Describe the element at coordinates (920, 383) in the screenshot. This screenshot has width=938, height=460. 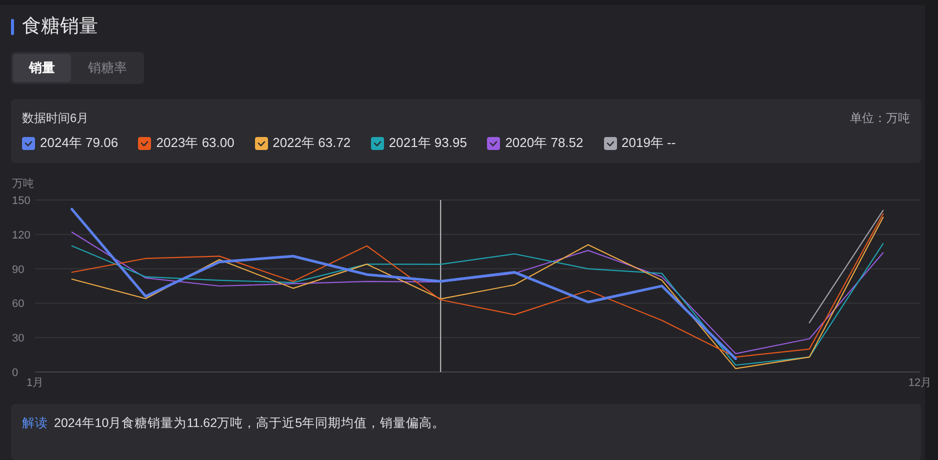
I see `x-tick-label: 12月` at that location.